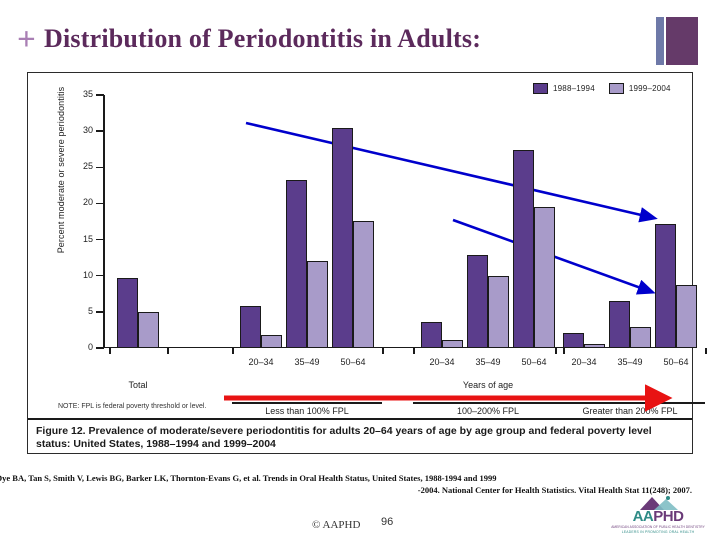 This screenshot has height=540, width=720. What do you see at coordinates (90, 310) in the screenshot?
I see `y-tick-label: 5` at bounding box center [90, 310].